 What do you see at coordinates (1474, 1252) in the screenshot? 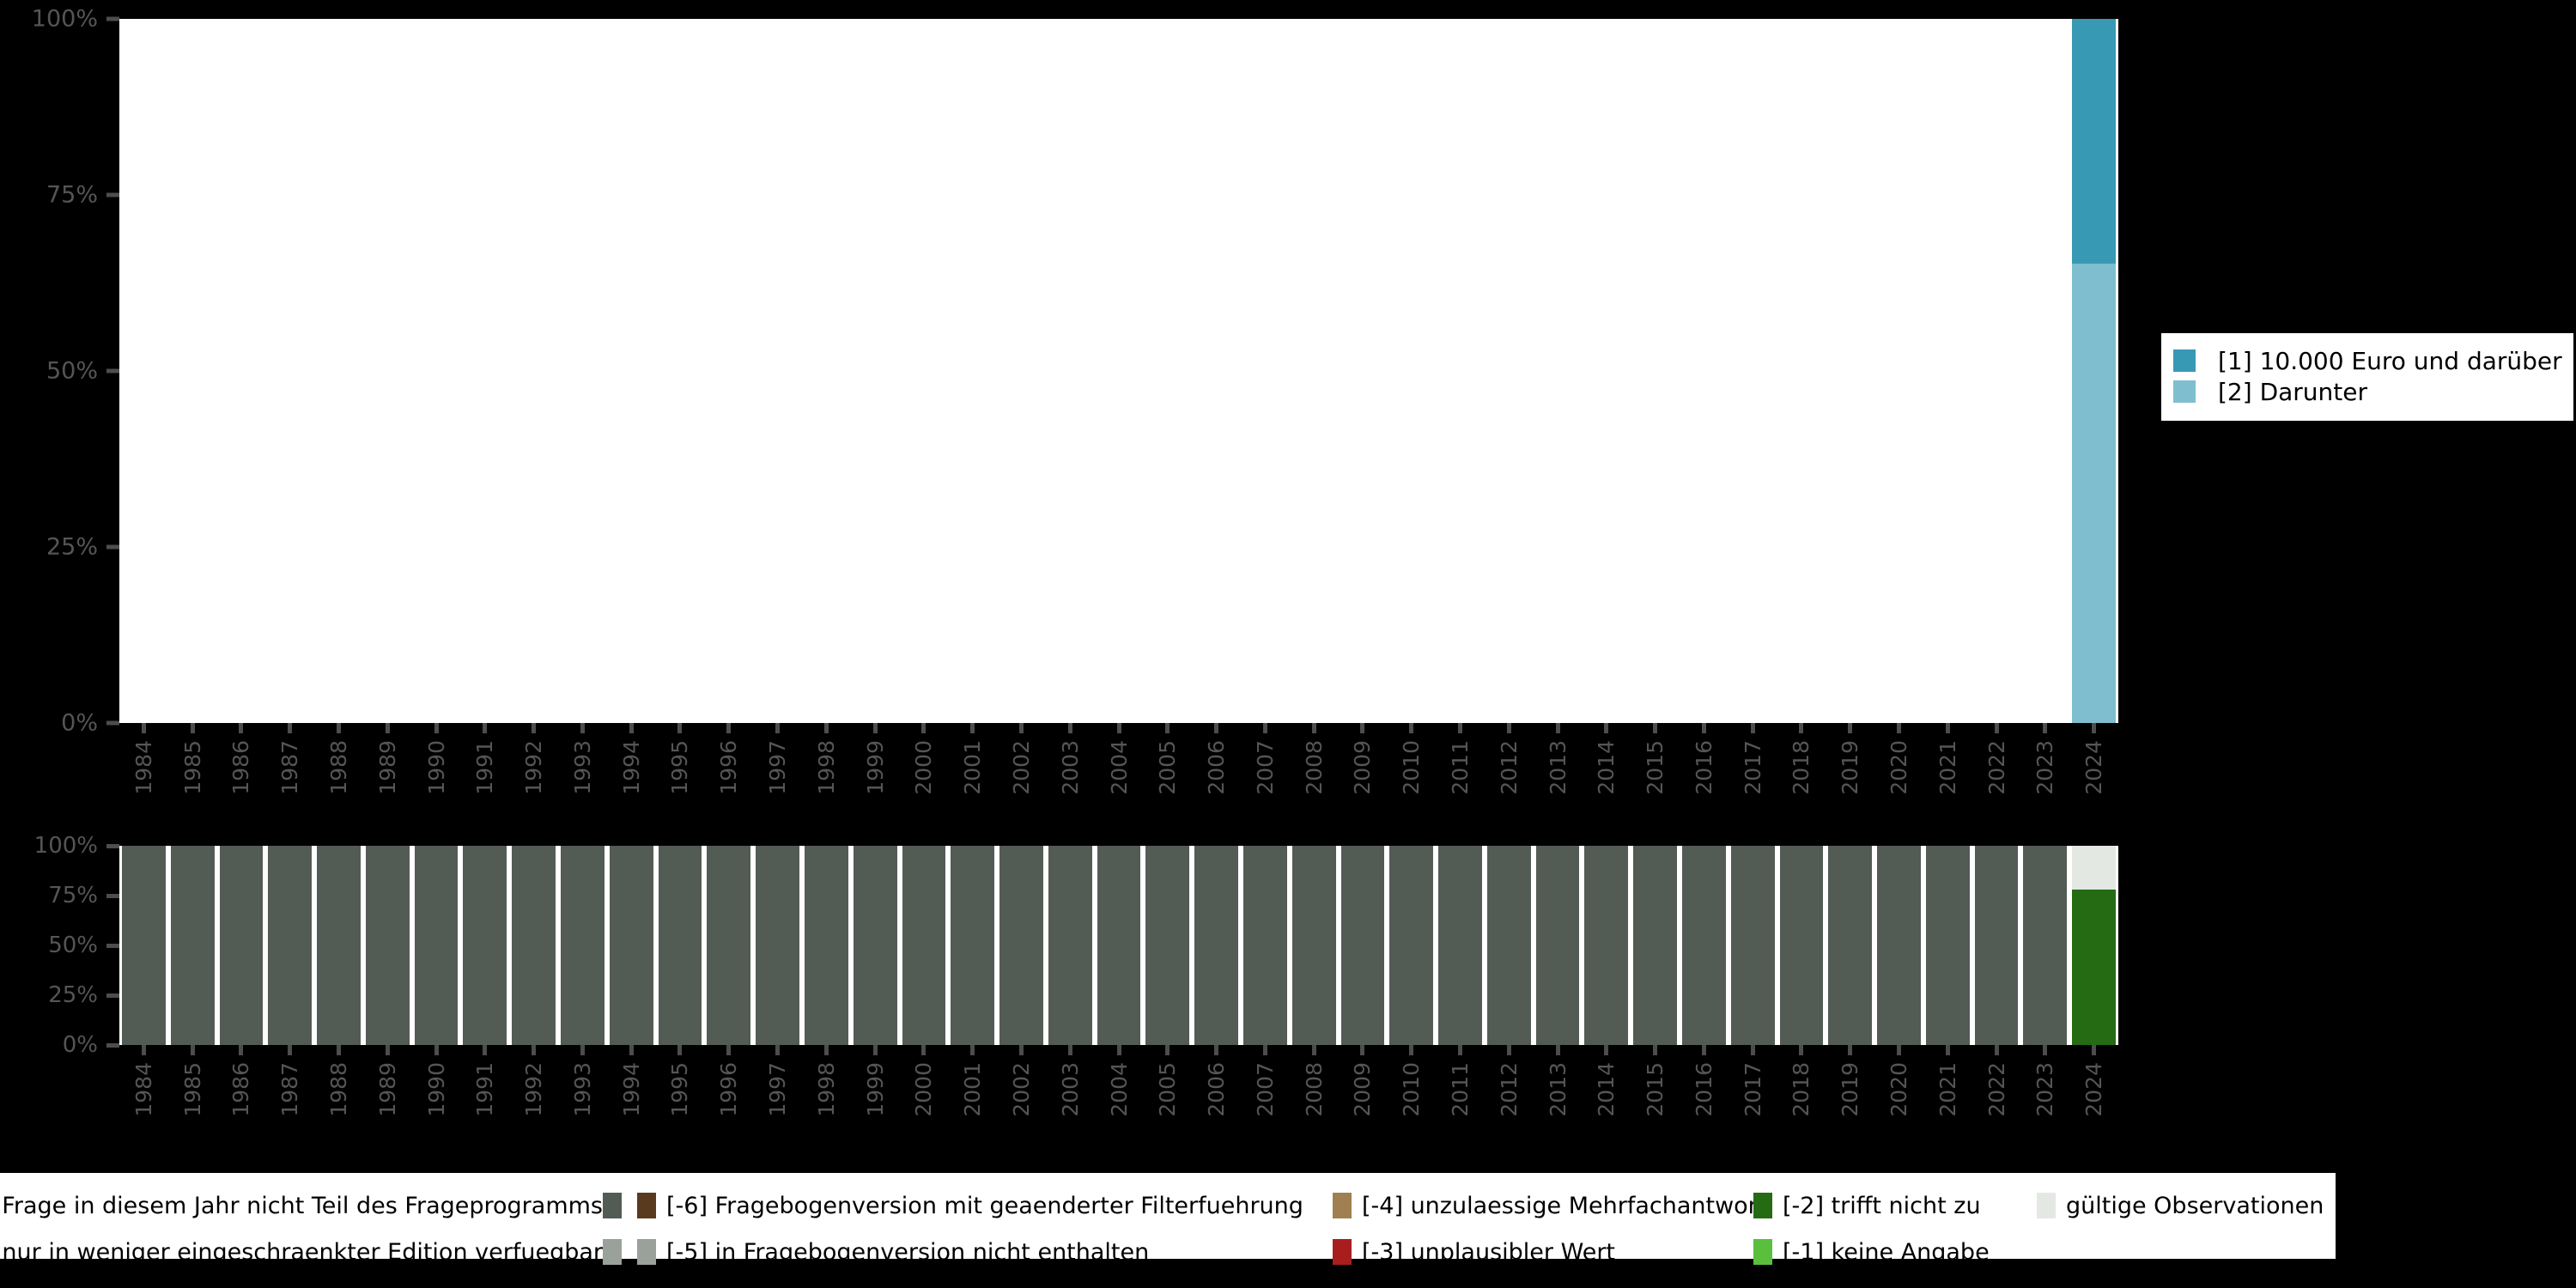
I see `code-legend-item: [-3] unplausibler Wert` at bounding box center [1474, 1252].